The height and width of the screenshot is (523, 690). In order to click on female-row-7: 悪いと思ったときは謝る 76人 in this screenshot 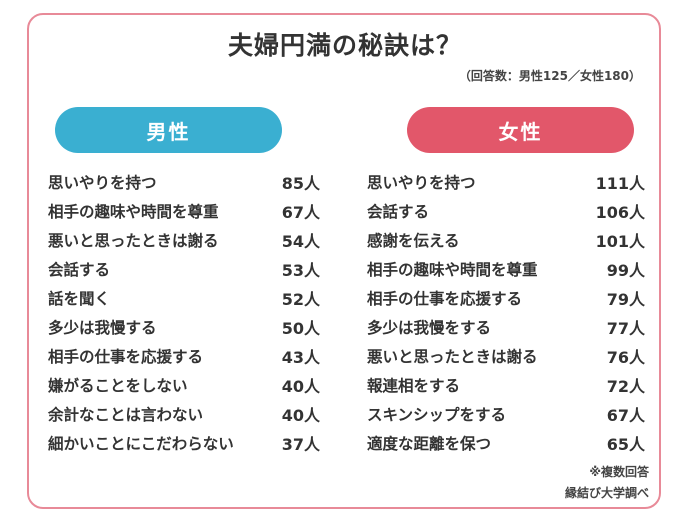, I will do `click(506, 355)`.